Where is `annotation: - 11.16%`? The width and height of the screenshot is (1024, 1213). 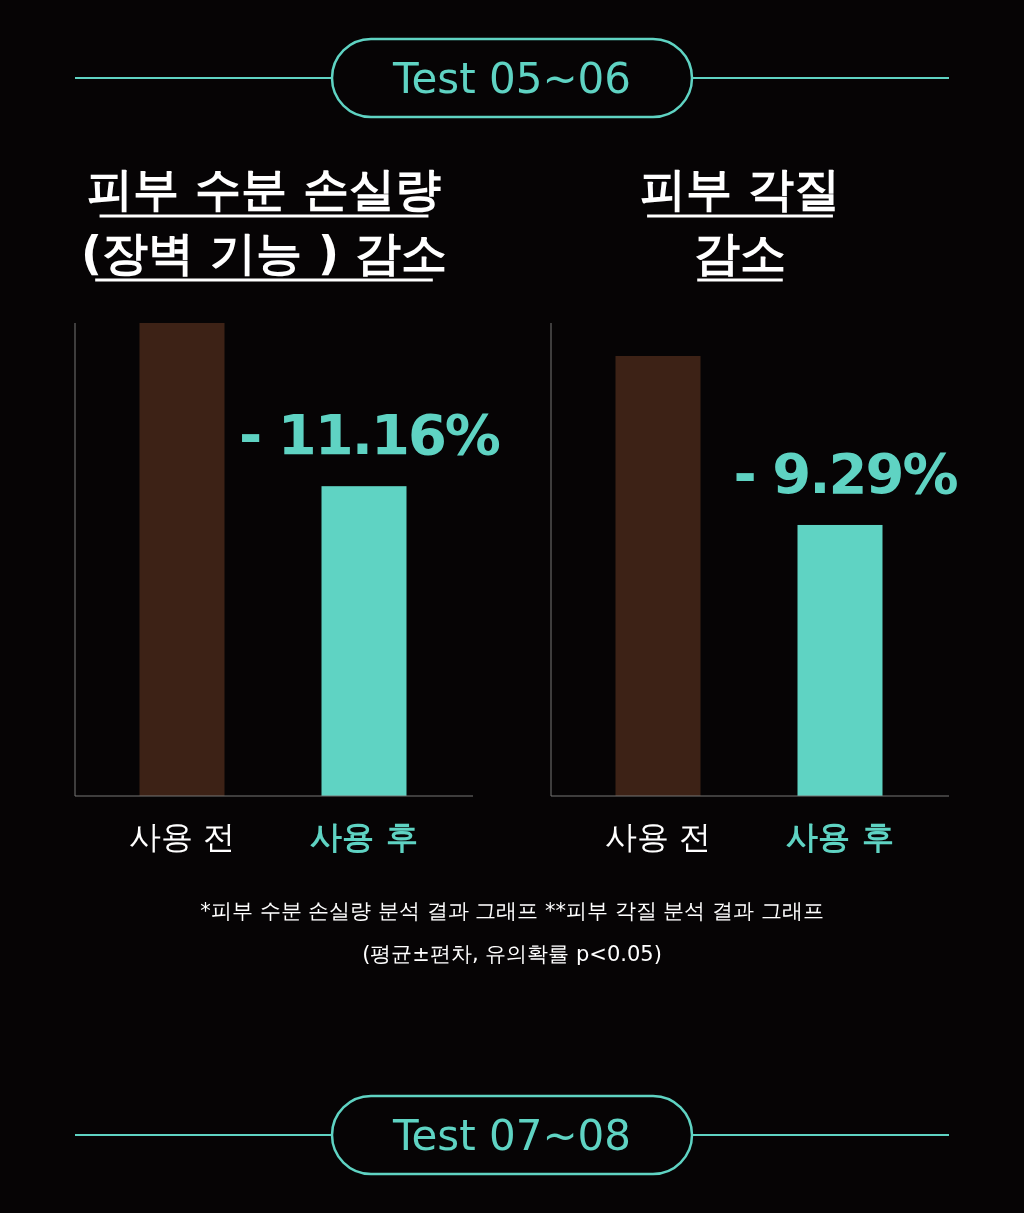 annotation: - 11.16% is located at coordinates (369, 435).